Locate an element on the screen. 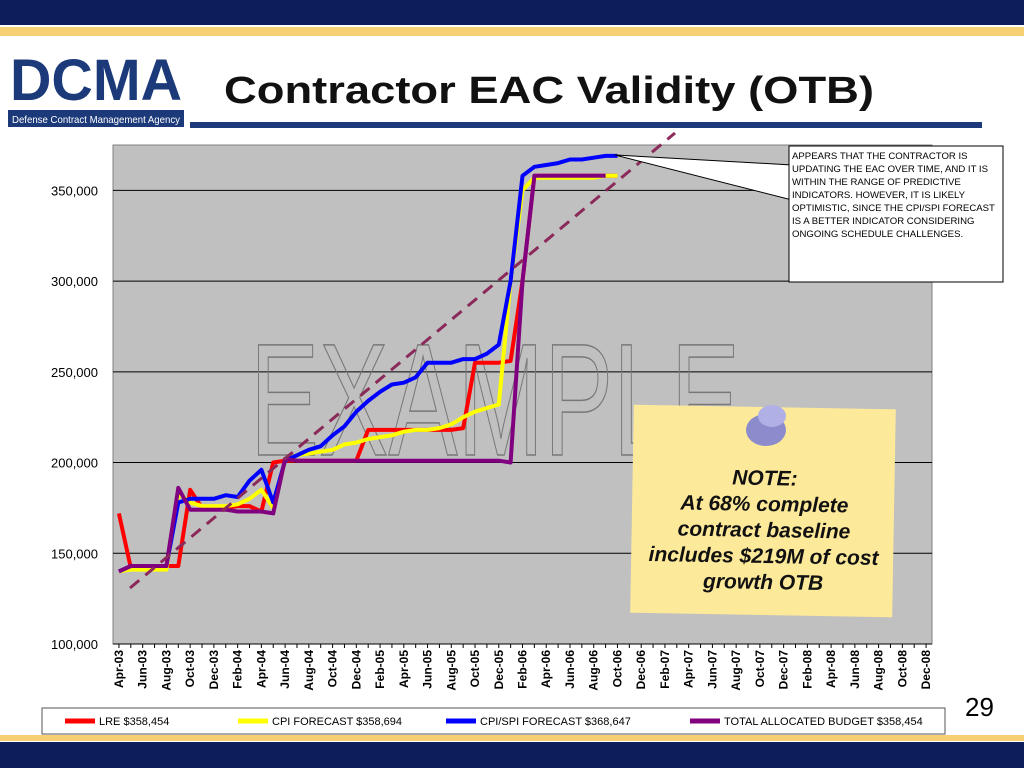 This screenshot has width=1024, height=768. logo: DCMA is located at coordinates (96, 80).